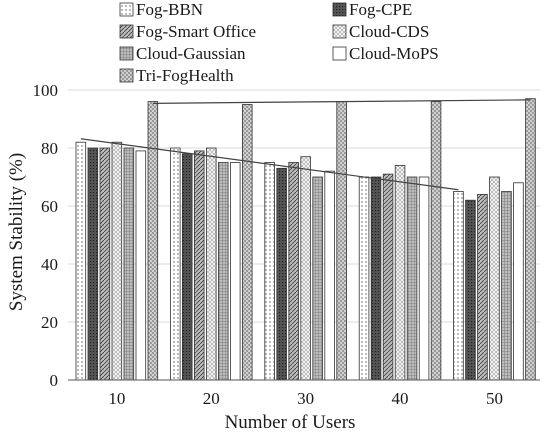 The image size is (550, 434). I want to click on y-tick-label: 0, so click(54, 380).